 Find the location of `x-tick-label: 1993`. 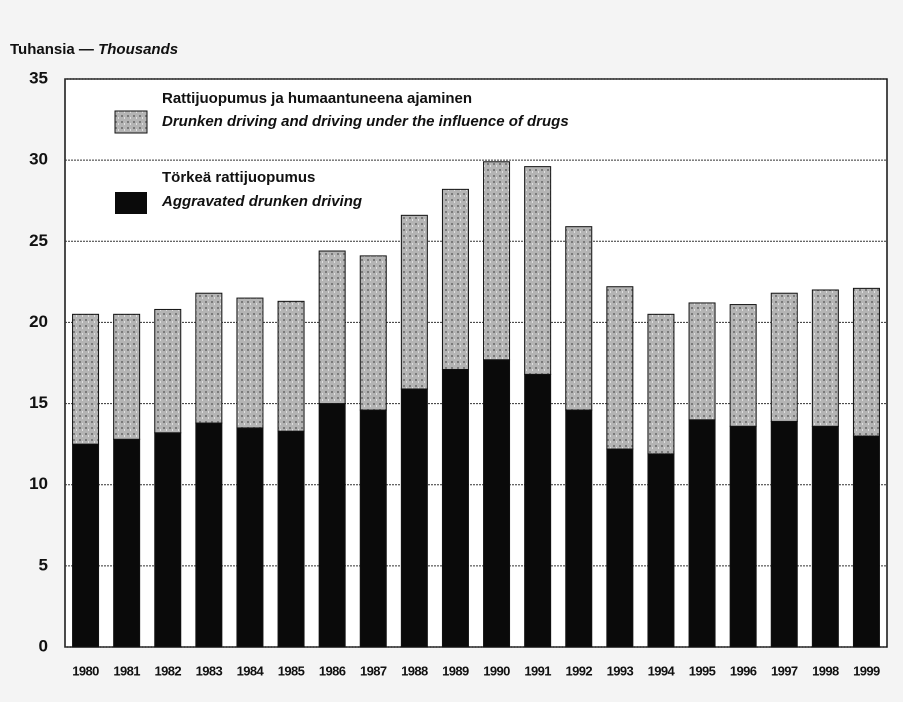

x-tick-label: 1993 is located at coordinates (620, 670).